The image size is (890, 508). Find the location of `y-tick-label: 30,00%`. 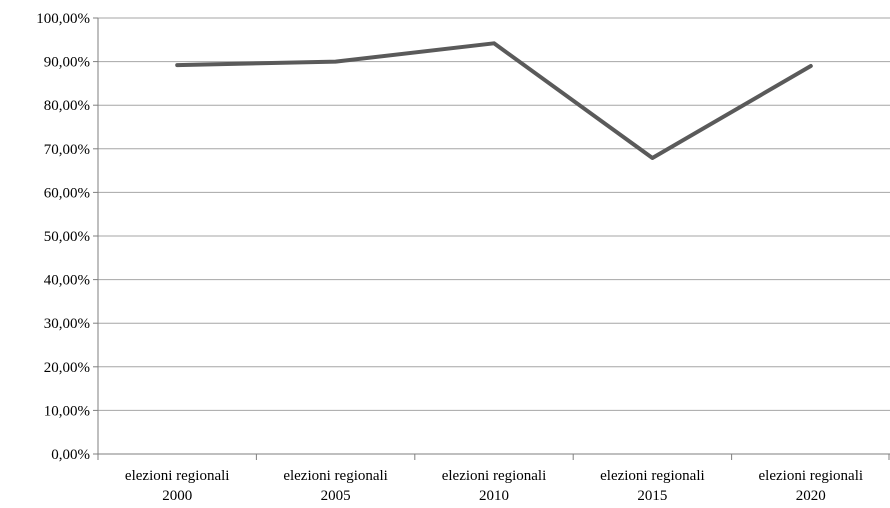

y-tick-label: 30,00% is located at coordinates (67, 324).